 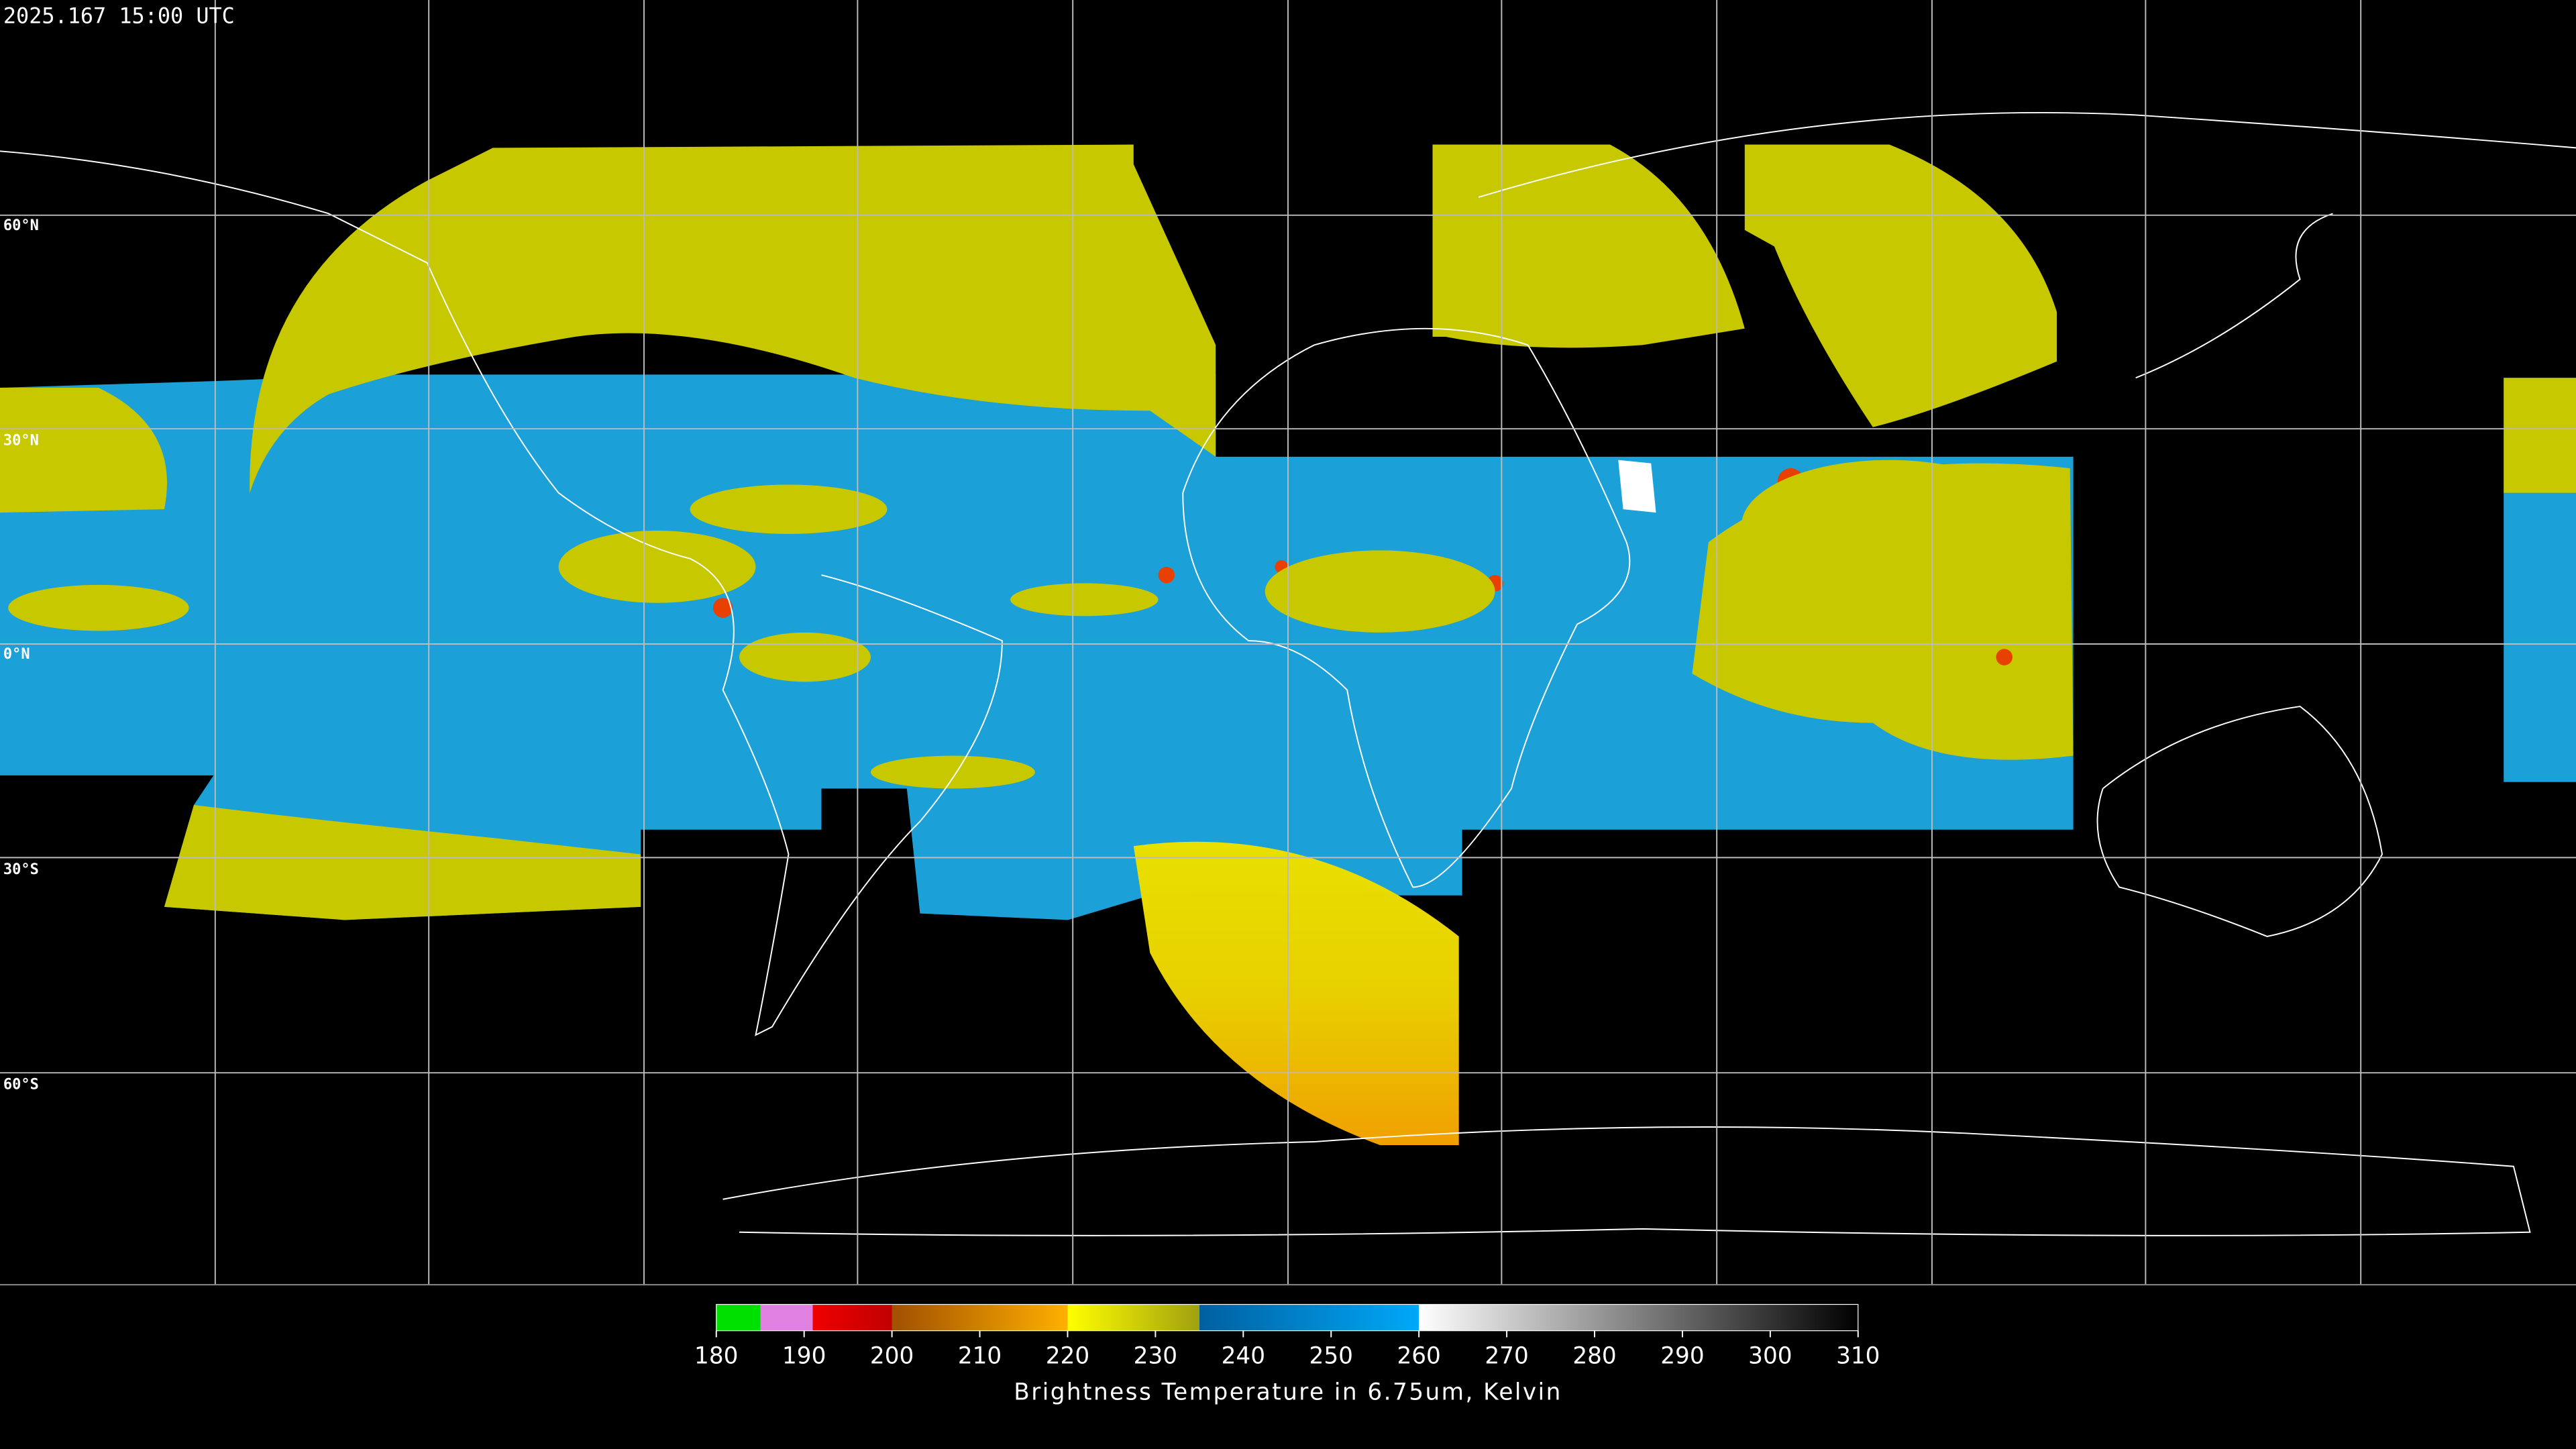 I want to click on west-disk-yellow, so click(x=733, y=318).